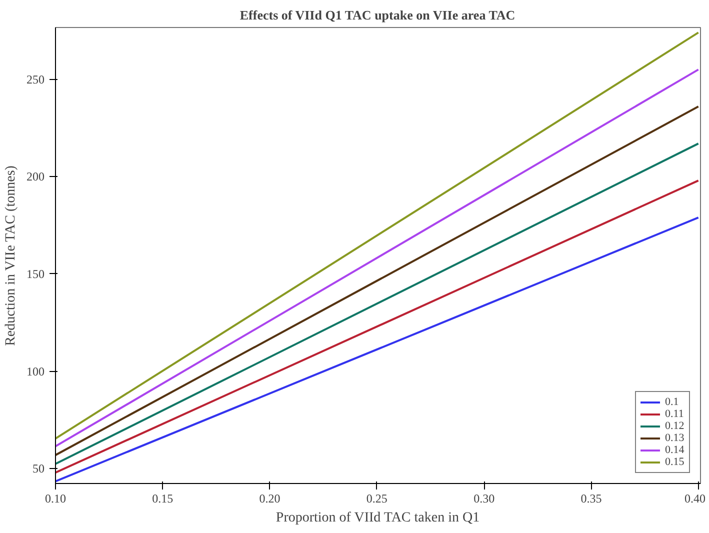  What do you see at coordinates (38, 469) in the screenshot?
I see `y-tick-label: 50` at bounding box center [38, 469].